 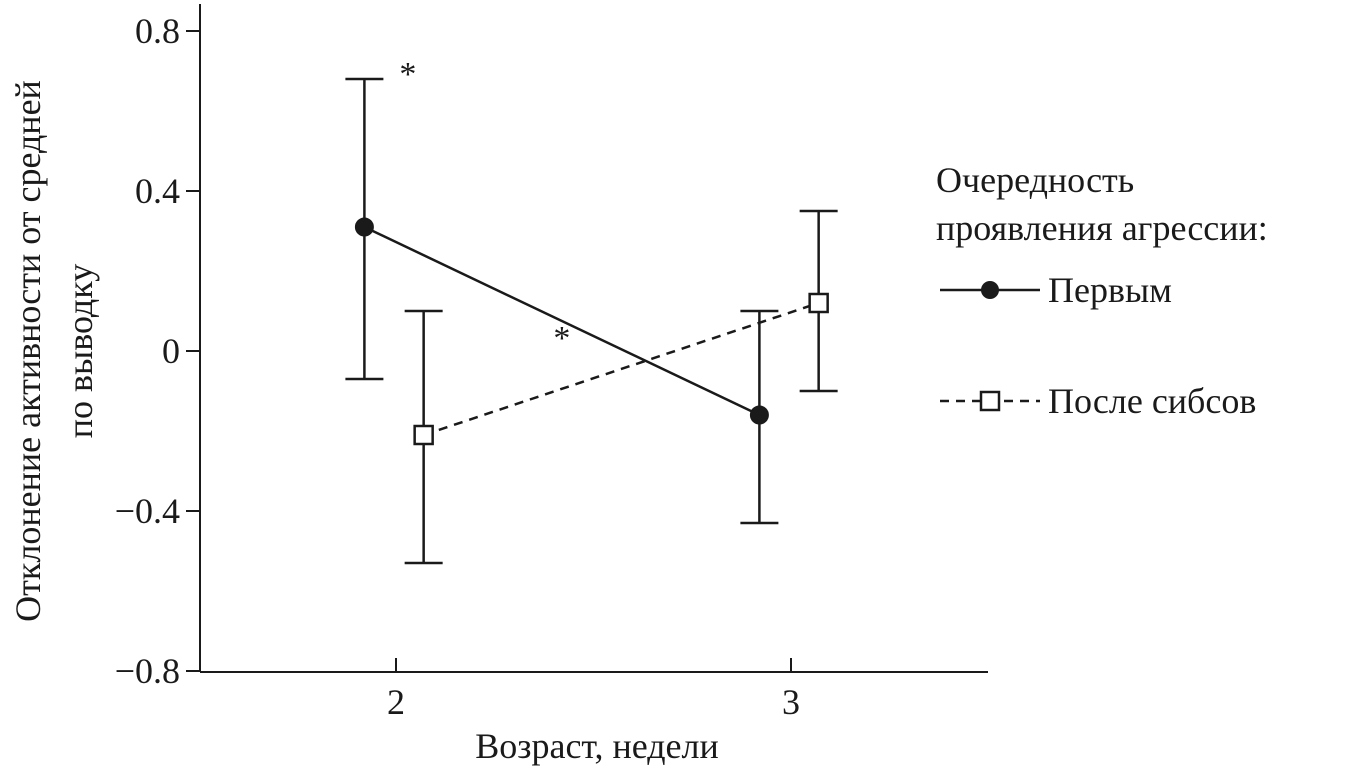 I want to click on legend-item-1: Первым, so click(x=1056, y=290).